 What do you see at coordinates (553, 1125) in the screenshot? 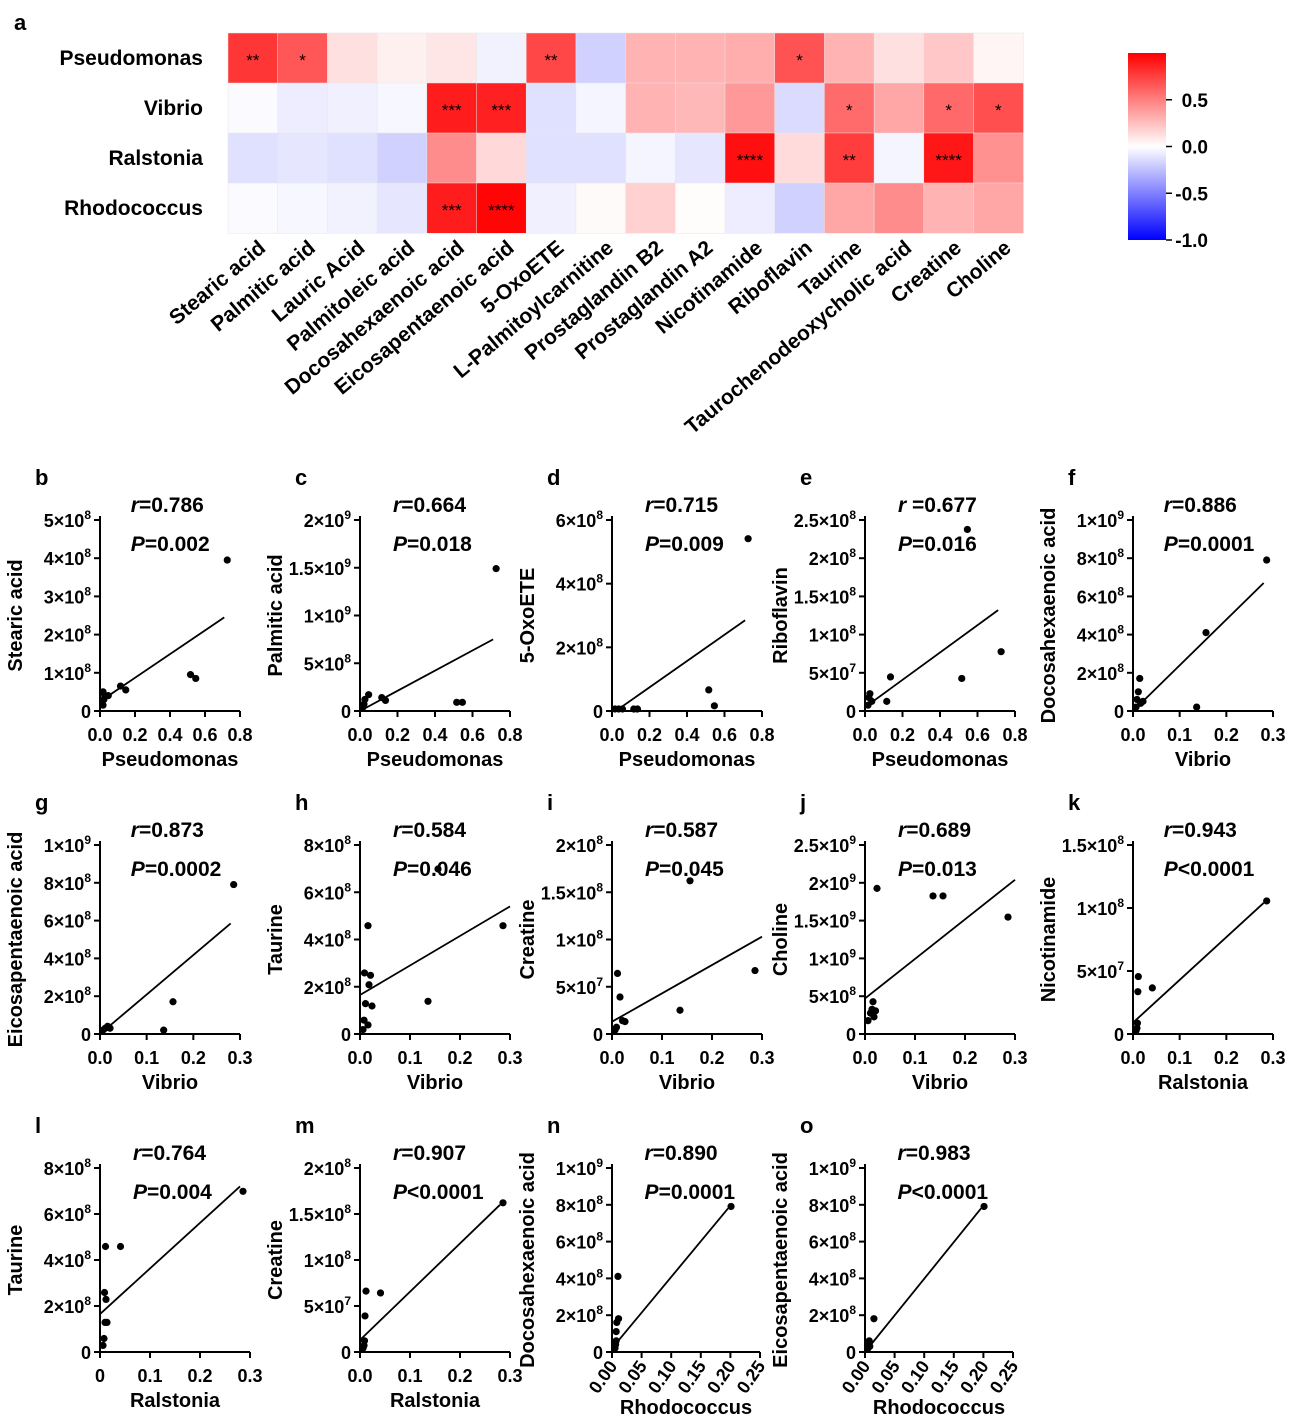
I see `panel-label: n` at bounding box center [553, 1125].